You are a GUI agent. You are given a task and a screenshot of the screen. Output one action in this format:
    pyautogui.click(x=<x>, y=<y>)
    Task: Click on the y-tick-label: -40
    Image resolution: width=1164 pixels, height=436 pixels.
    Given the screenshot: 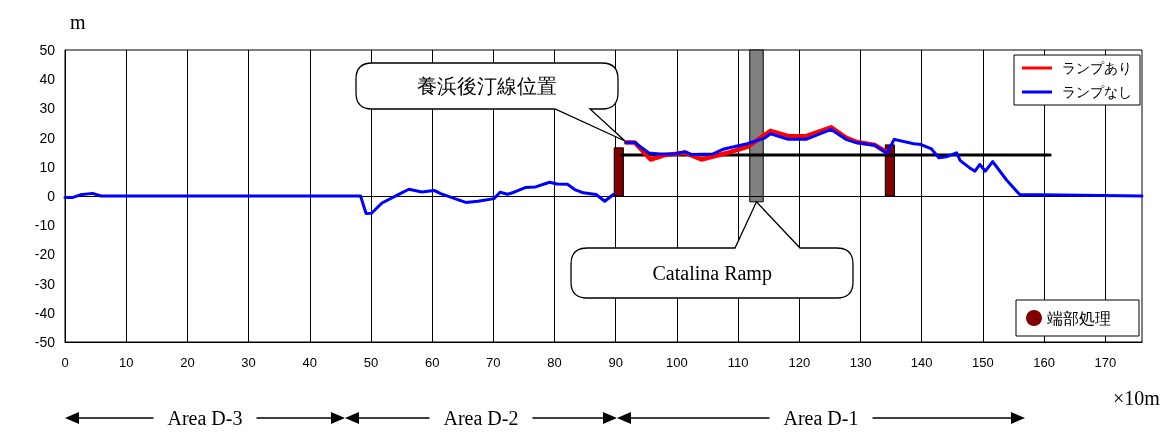 What is the action you would take?
    pyautogui.click(x=45, y=312)
    